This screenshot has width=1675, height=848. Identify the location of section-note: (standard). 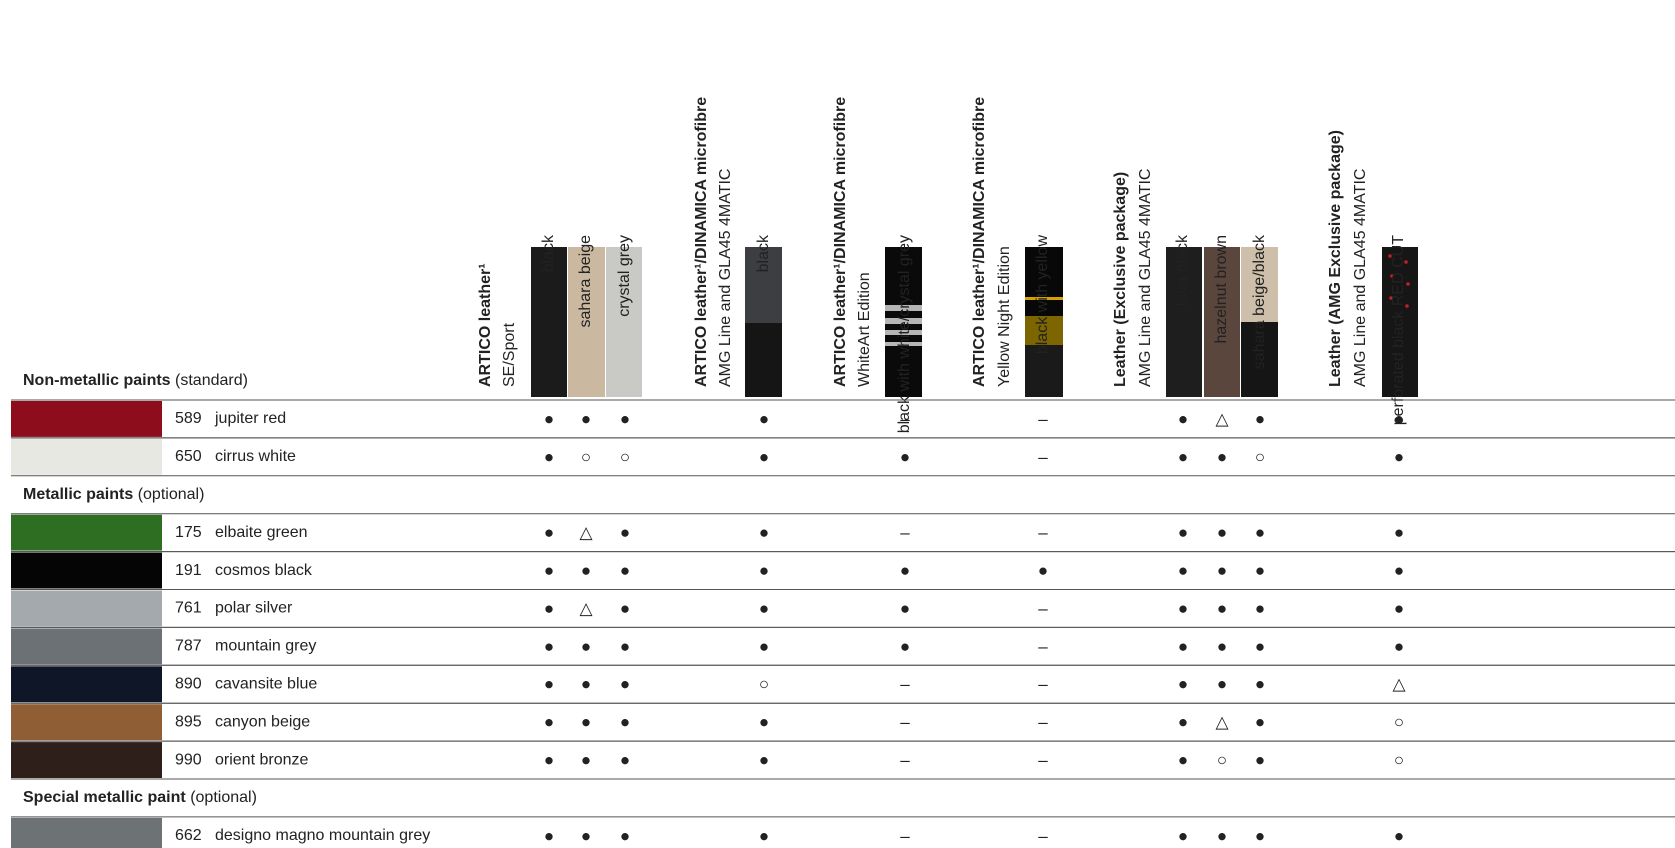
(211, 380).